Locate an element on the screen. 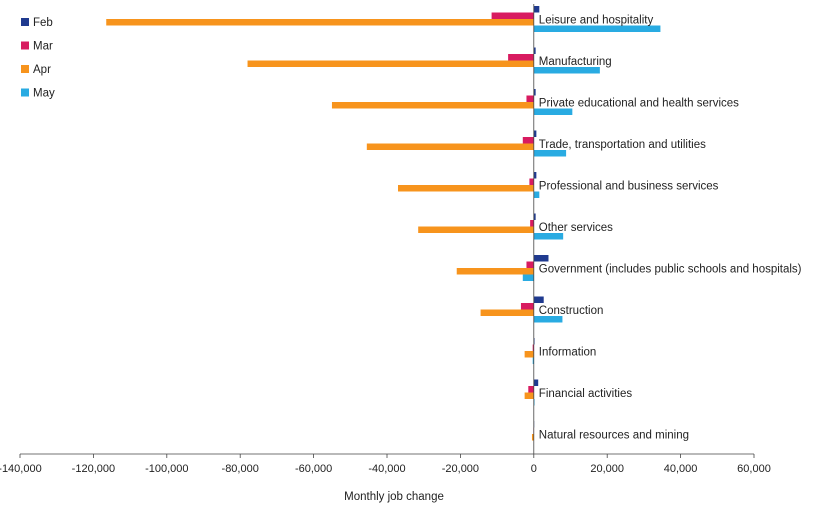 This screenshot has width=819, height=509. category-label-7: Construction is located at coordinates (571, 311).